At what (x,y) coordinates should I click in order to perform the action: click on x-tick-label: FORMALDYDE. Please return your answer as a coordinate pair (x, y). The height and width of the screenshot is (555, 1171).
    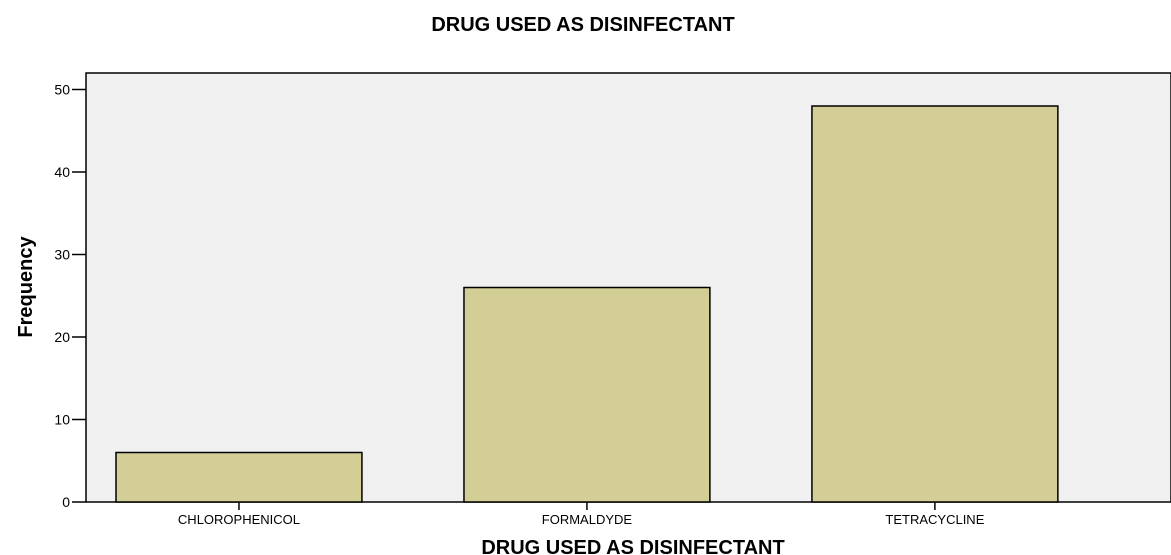
    Looking at the image, I should click on (587, 519).